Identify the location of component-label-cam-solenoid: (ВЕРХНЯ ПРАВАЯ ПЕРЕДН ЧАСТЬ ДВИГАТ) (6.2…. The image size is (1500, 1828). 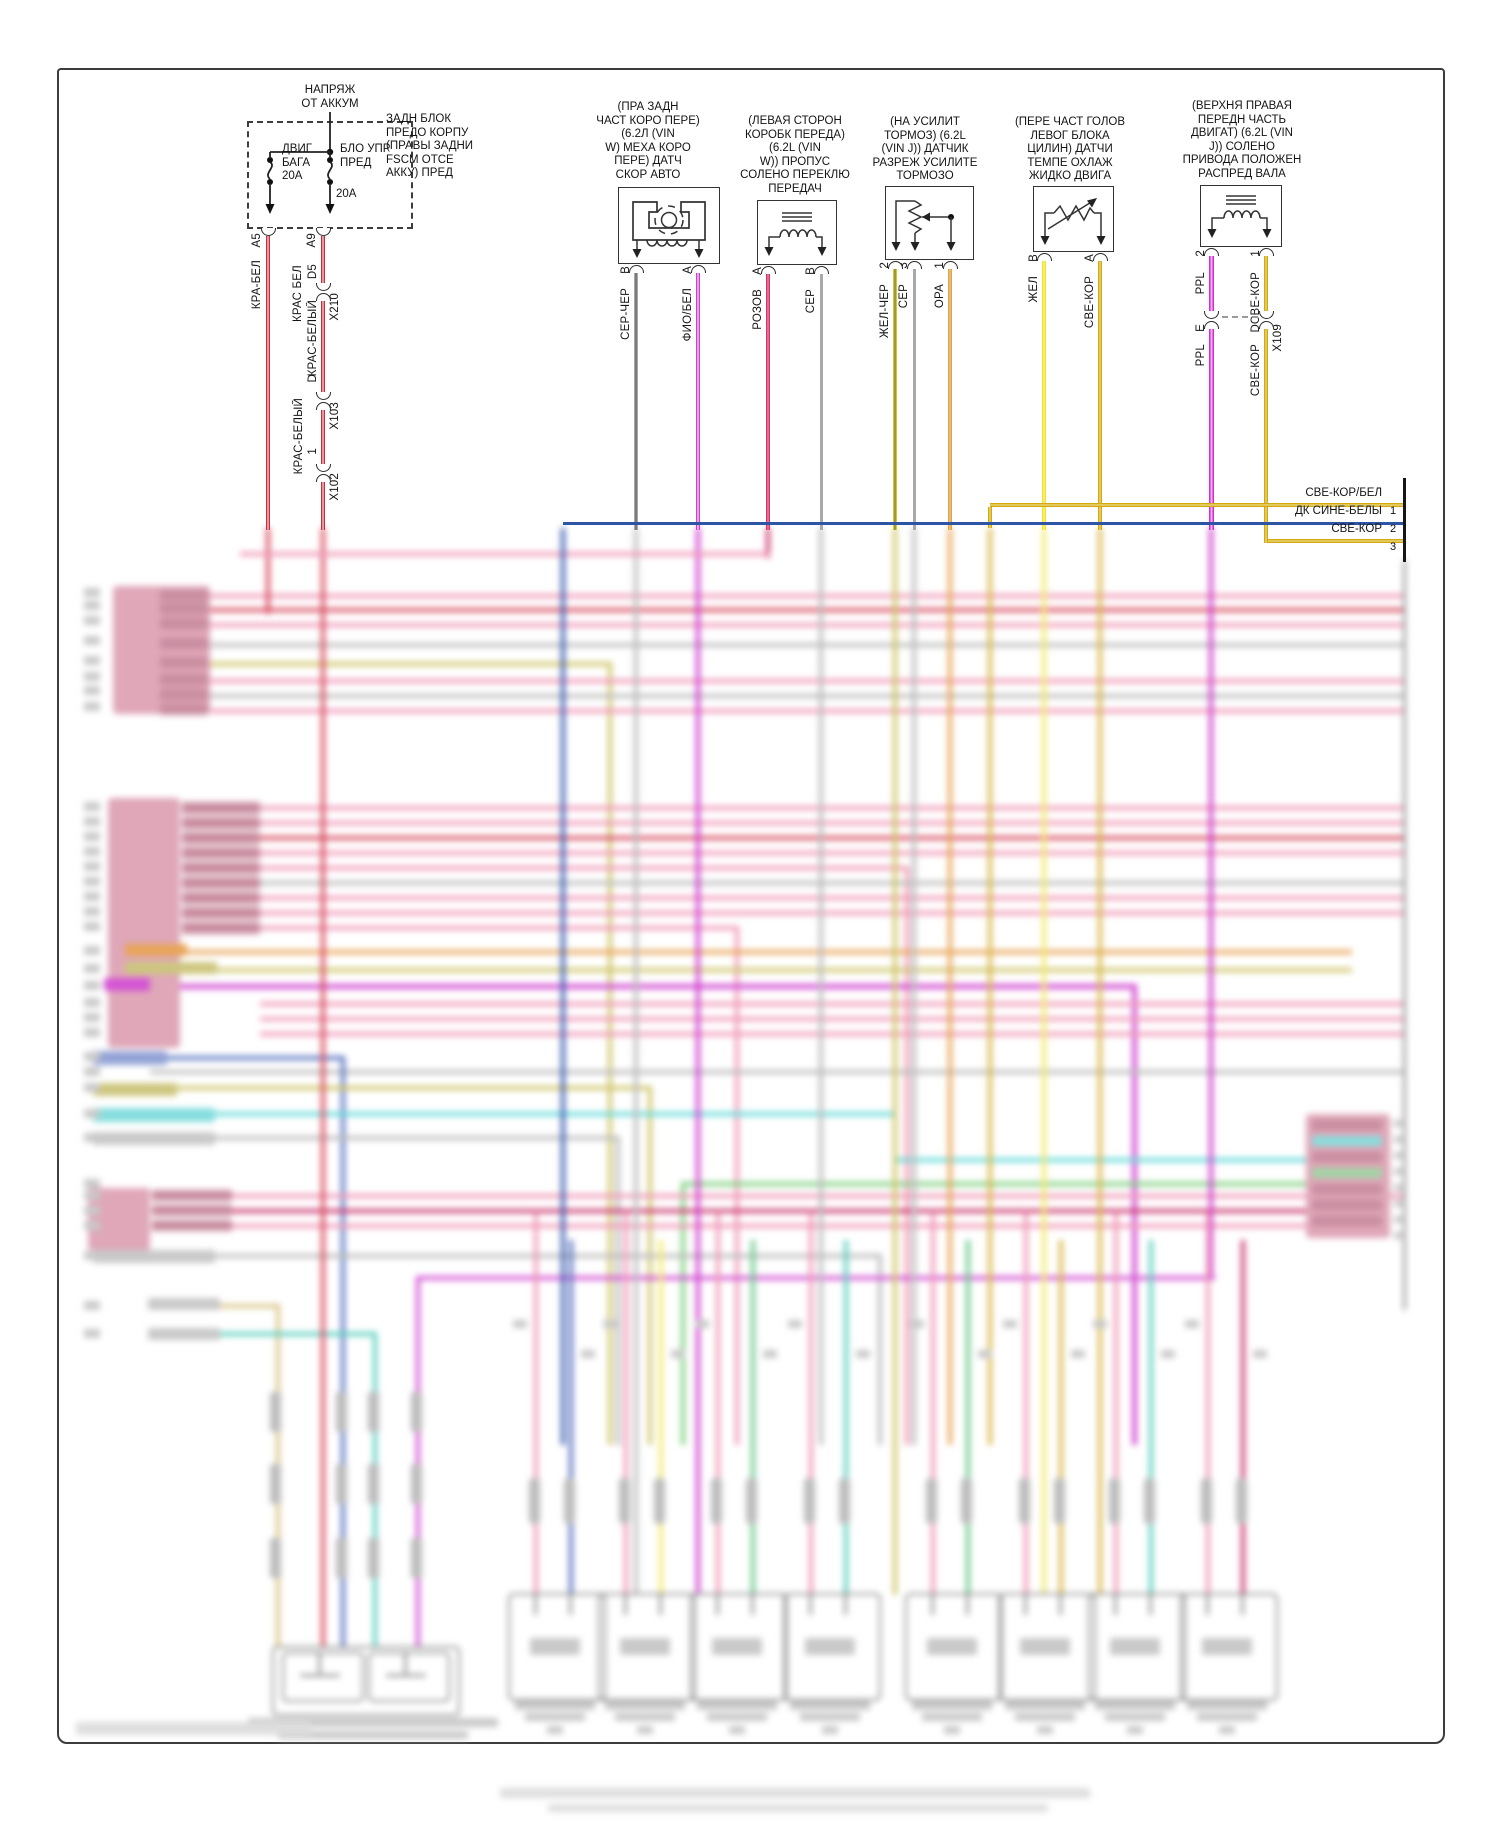
(1242, 140).